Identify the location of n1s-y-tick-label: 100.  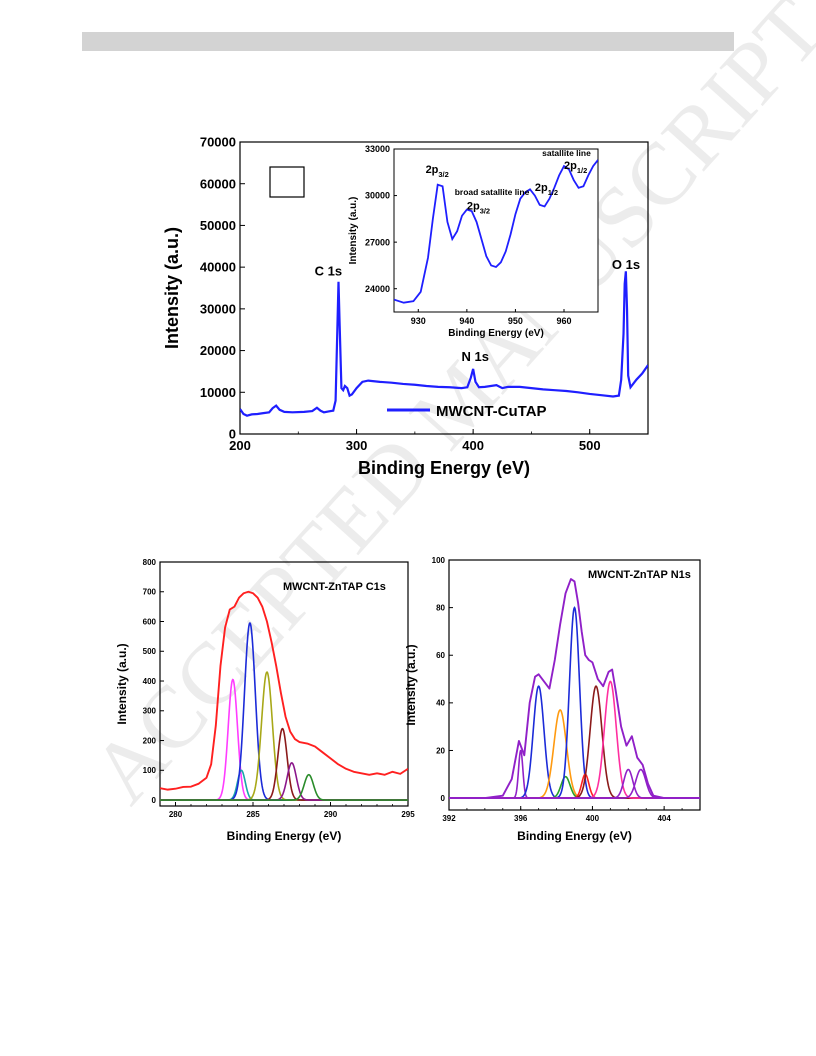
(439, 560).